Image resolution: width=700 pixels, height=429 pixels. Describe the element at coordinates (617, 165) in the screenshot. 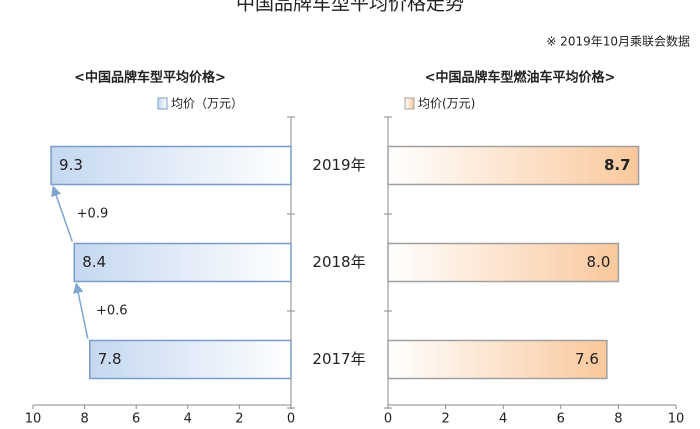

I see `value-label: 8.7` at that location.